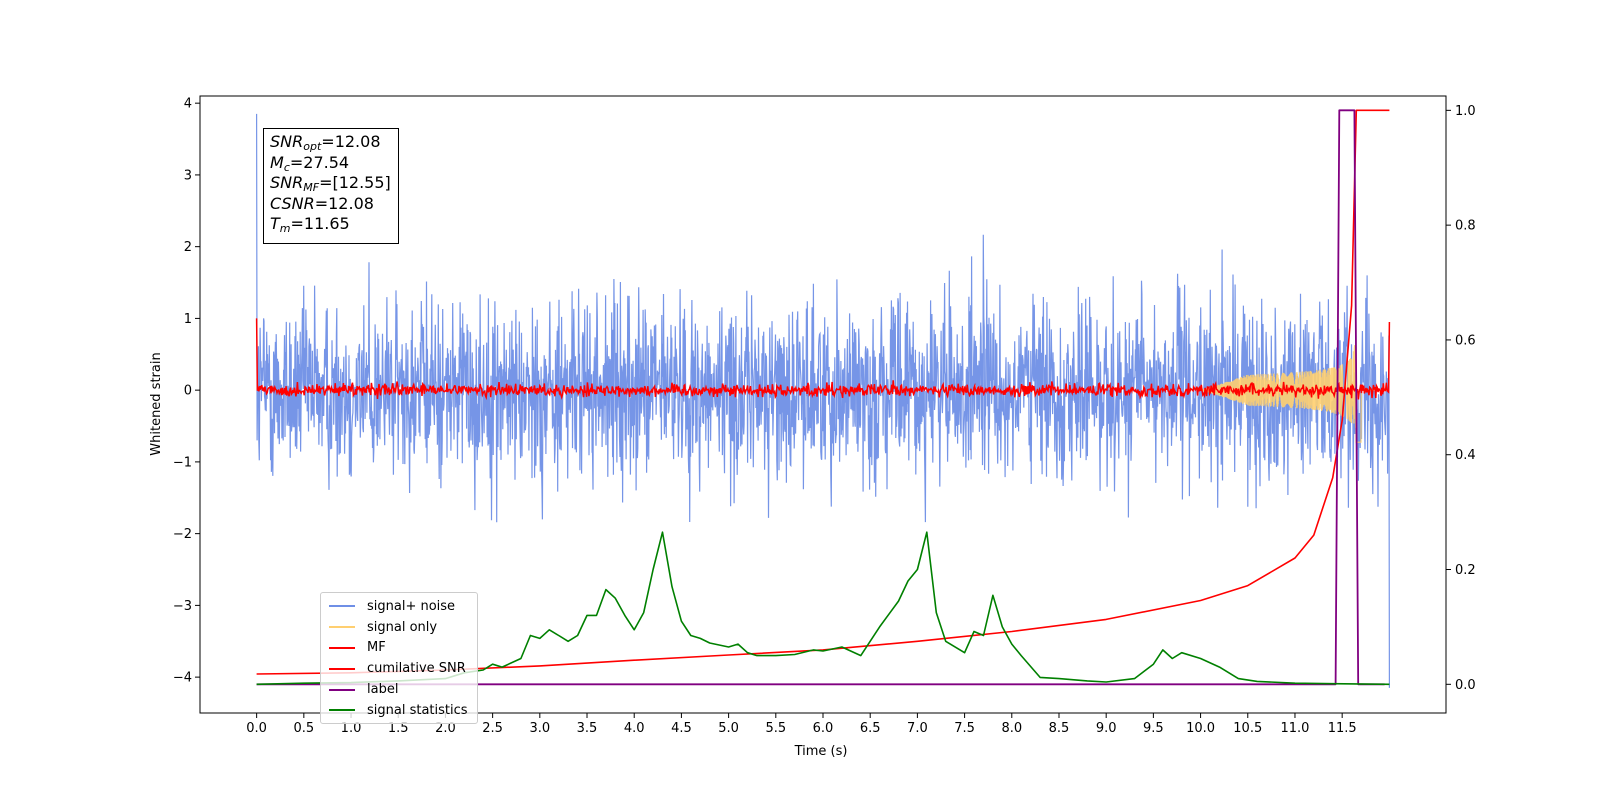 This screenshot has height=800, width=1600. Describe the element at coordinates (1106, 728) in the screenshot. I see `x-tick-label: 9.0` at that location.